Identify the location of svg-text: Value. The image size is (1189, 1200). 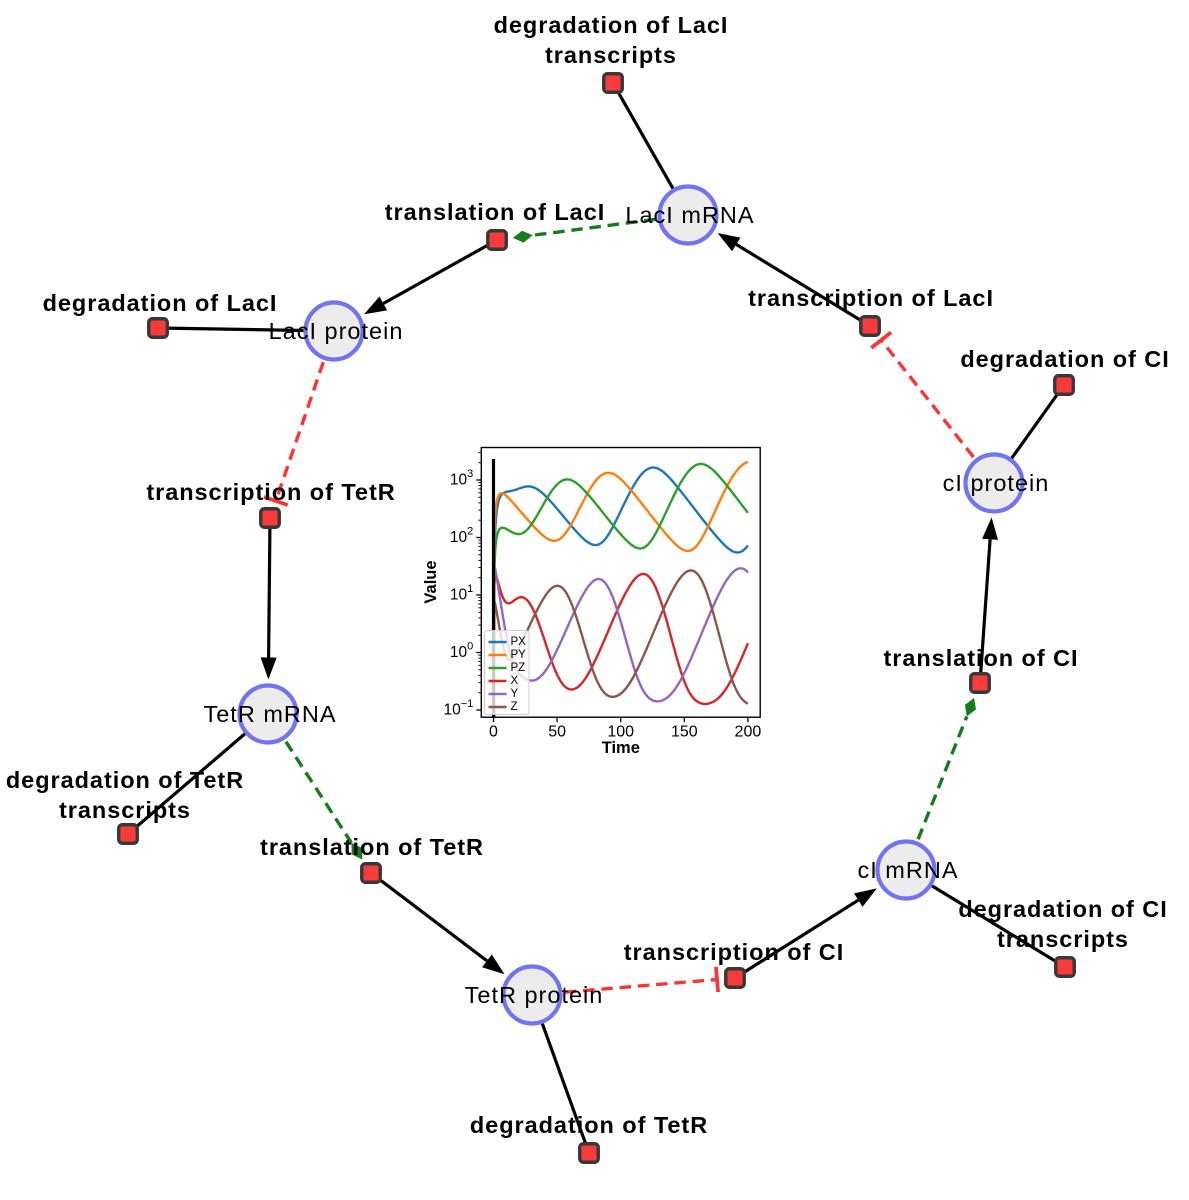
(431, 581).